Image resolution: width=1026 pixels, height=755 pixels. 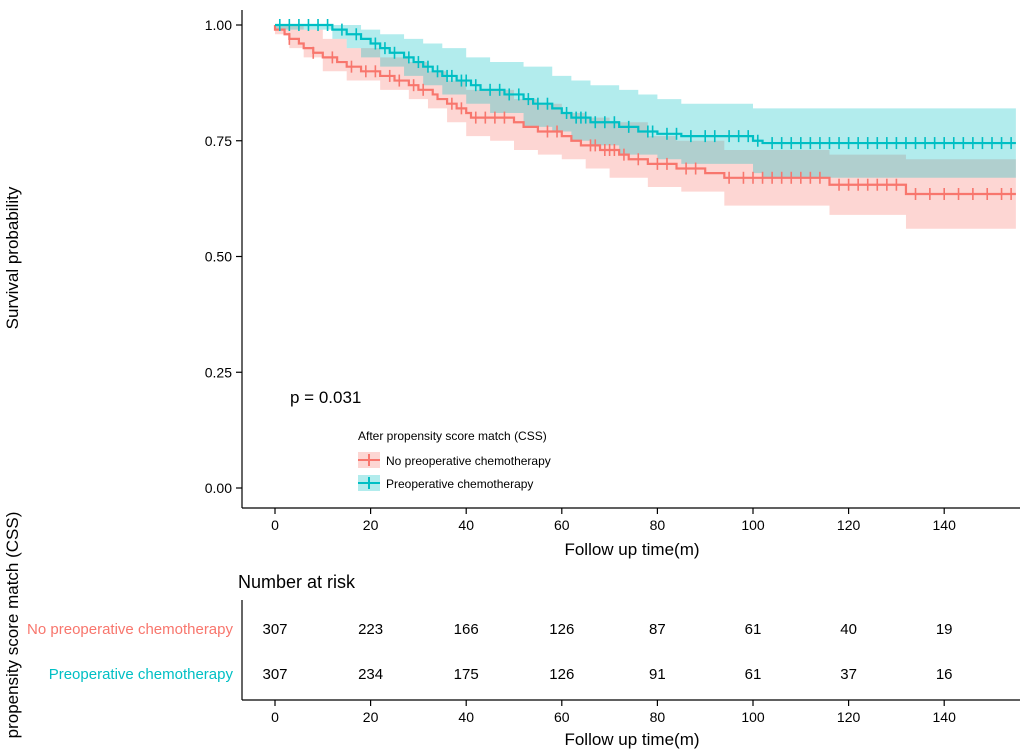 What do you see at coordinates (297, 582) in the screenshot?
I see `risk-table-title: Number at risk` at bounding box center [297, 582].